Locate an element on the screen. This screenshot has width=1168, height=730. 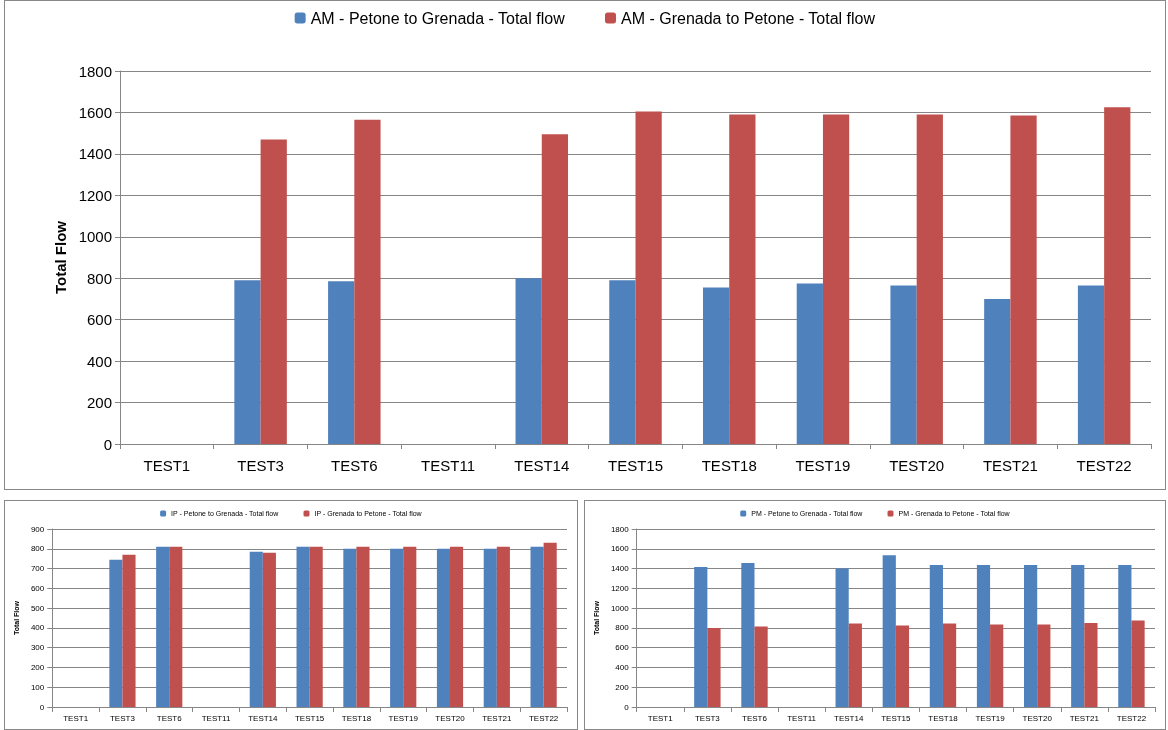
y-tick-label: 100 is located at coordinates (37, 687).